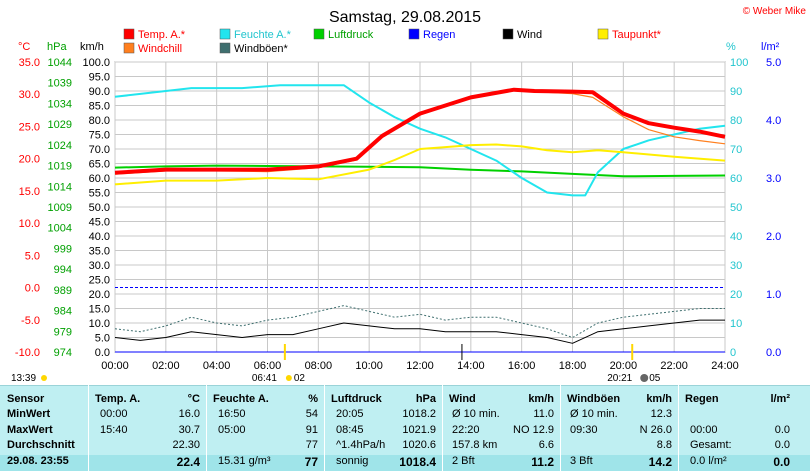  I want to click on pressure-tick-label: 1029, so click(60, 125).